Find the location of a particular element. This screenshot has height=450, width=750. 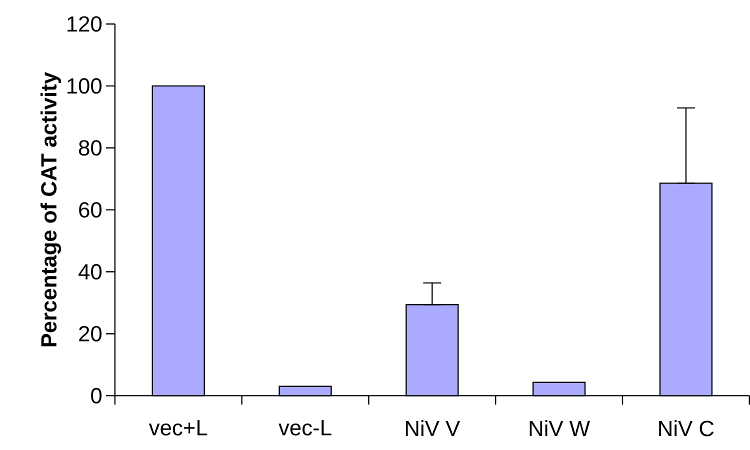

y-tick-label: 0 is located at coordinates (96, 396).